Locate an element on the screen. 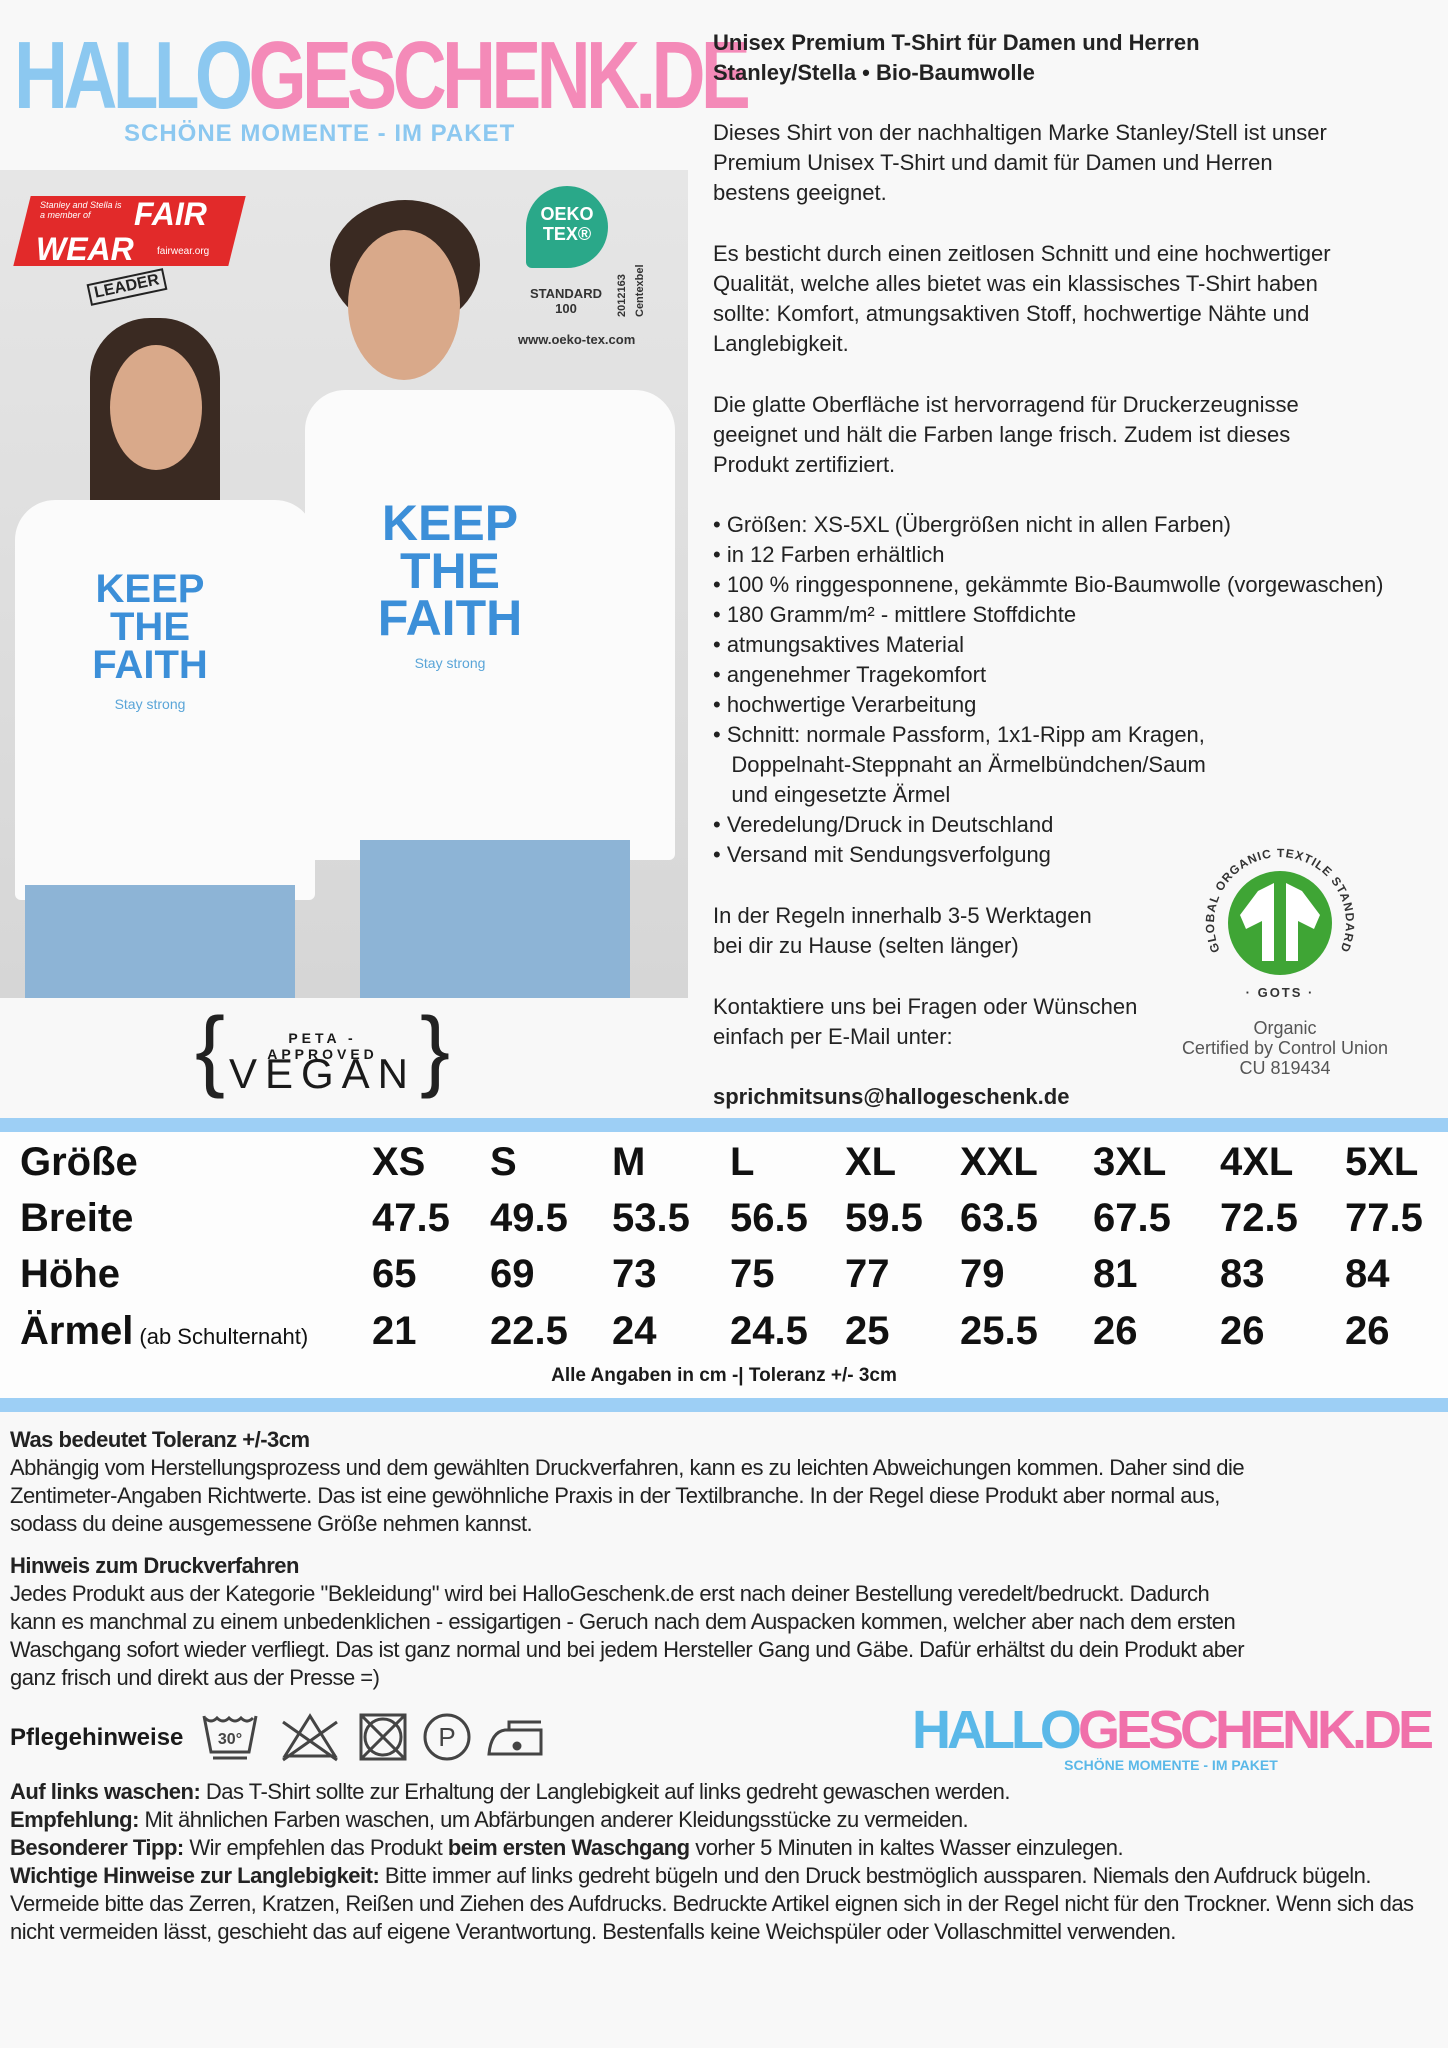  shirt-print-man: KEEP THE FAITH Stay strong is located at coordinates (450, 583).